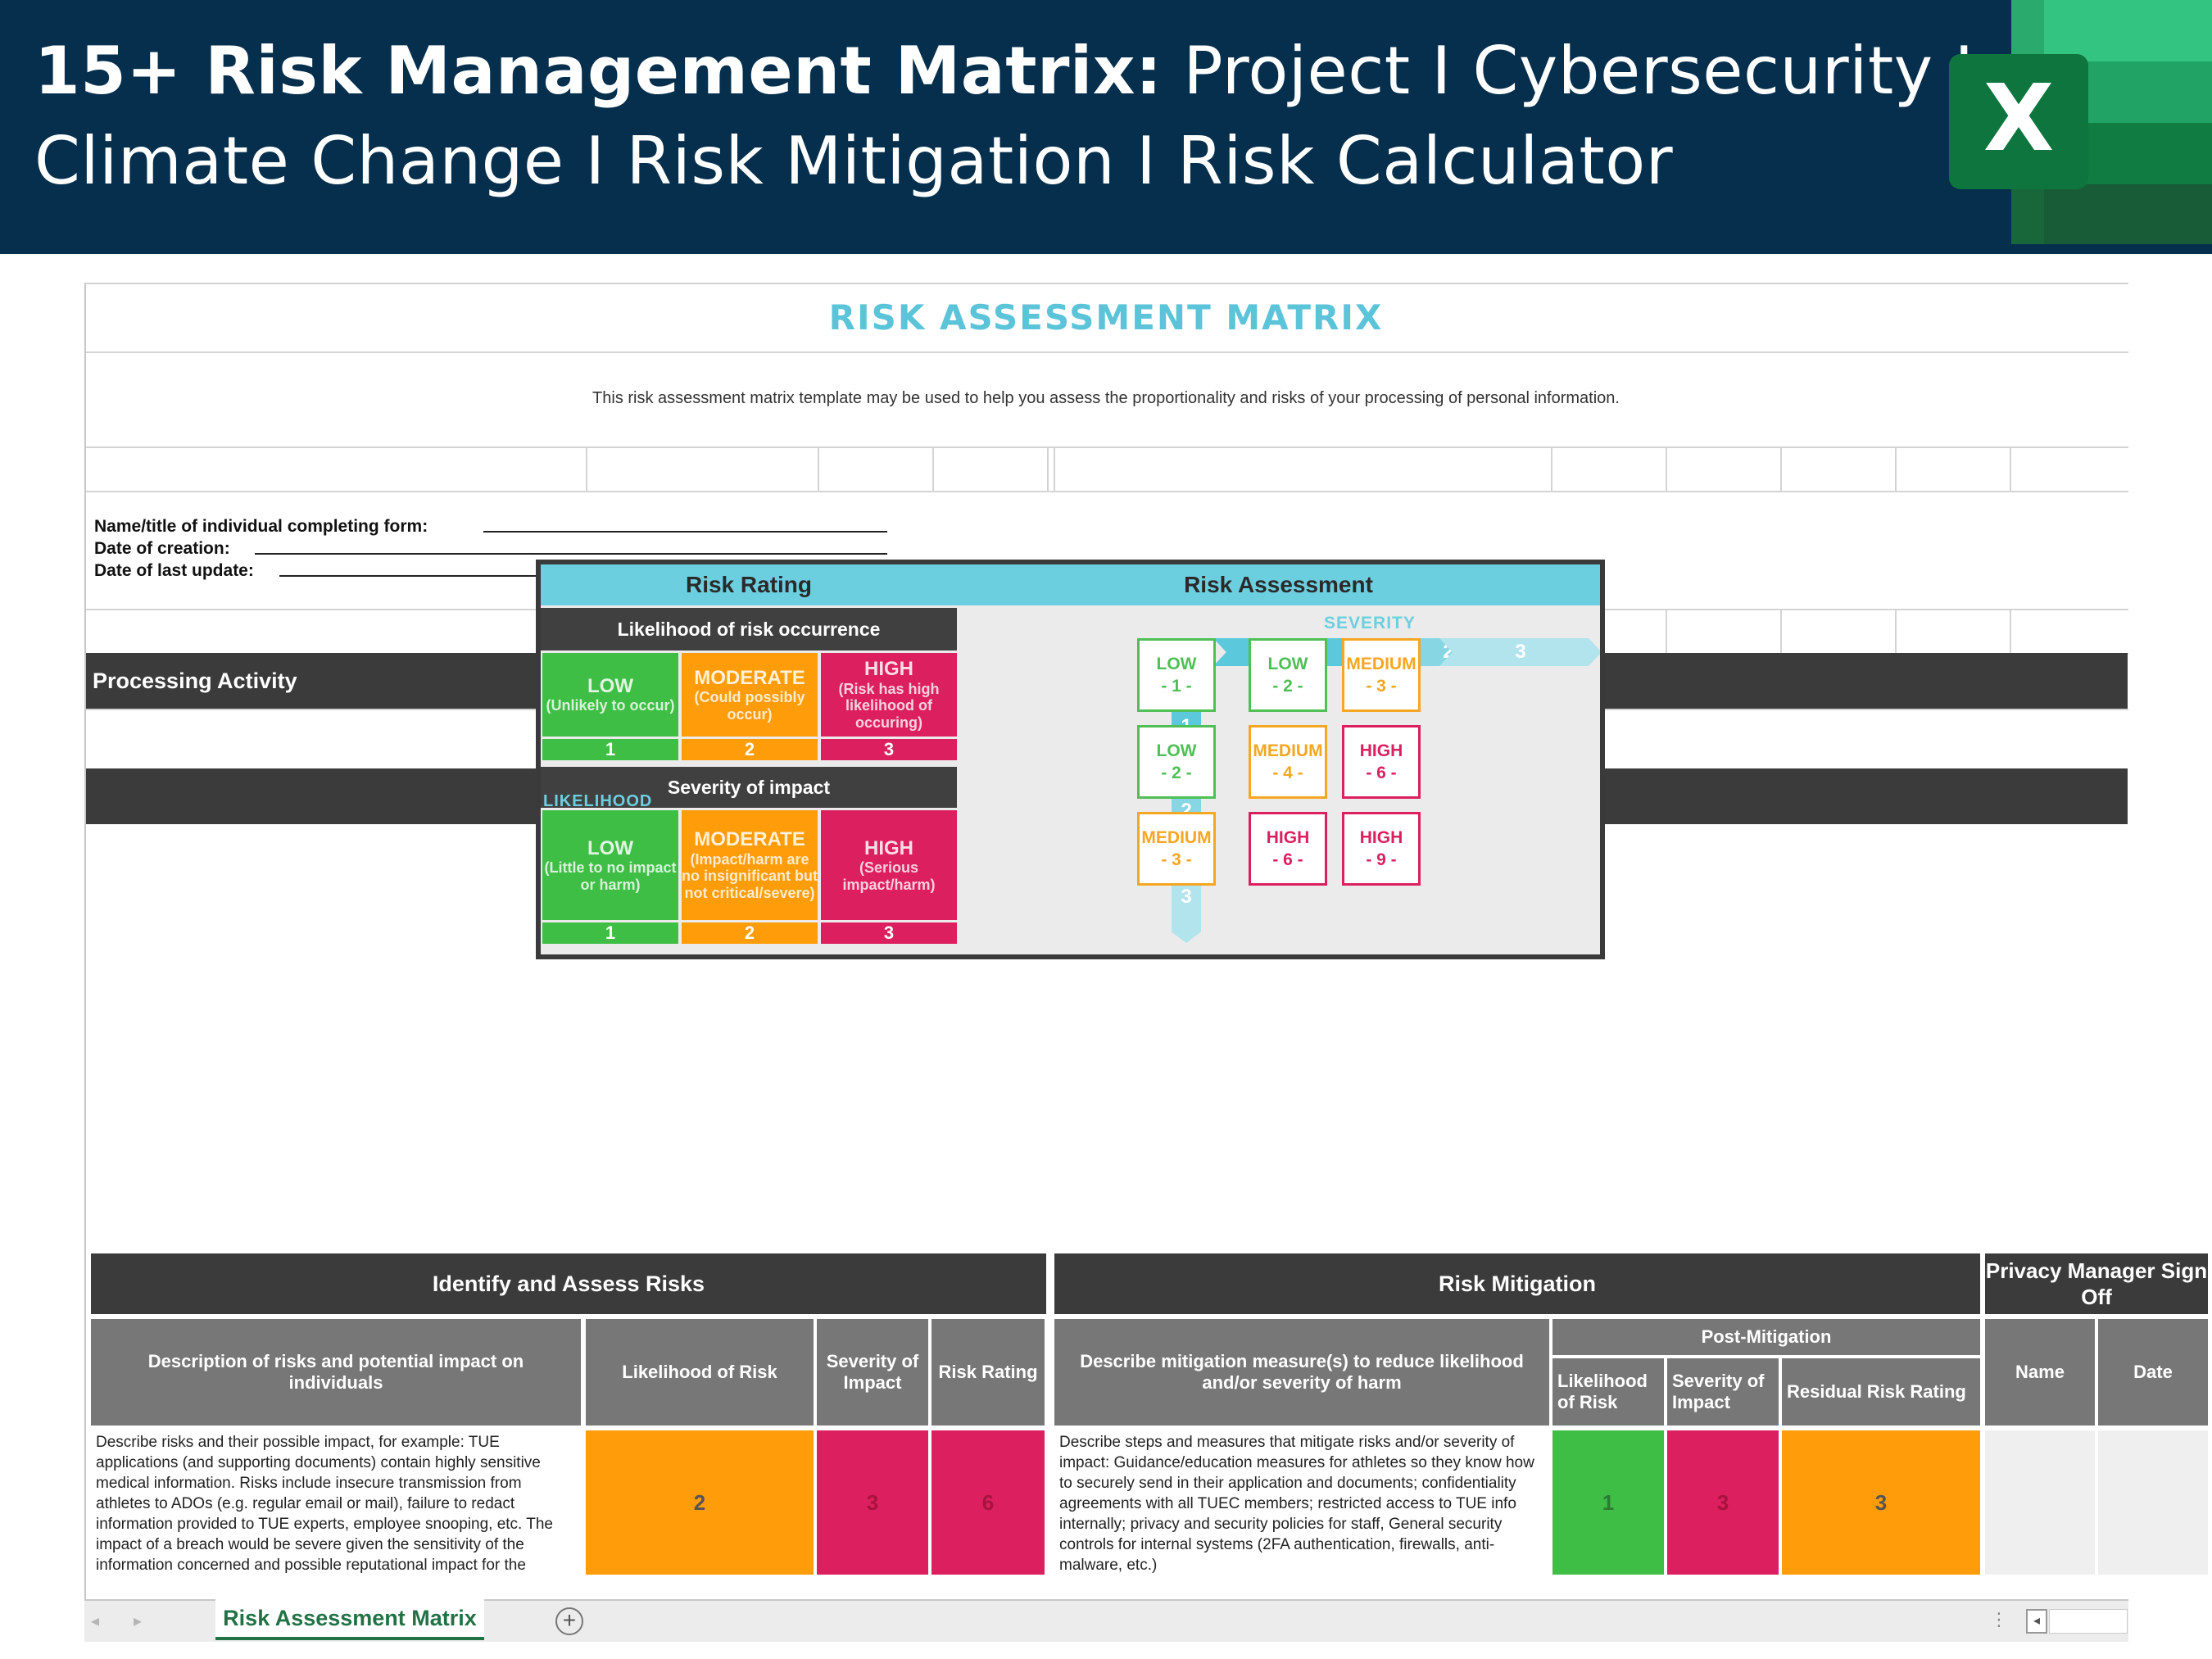 The height and width of the screenshot is (1659, 2212). I want to click on severity-low-num: 1, so click(610, 933).